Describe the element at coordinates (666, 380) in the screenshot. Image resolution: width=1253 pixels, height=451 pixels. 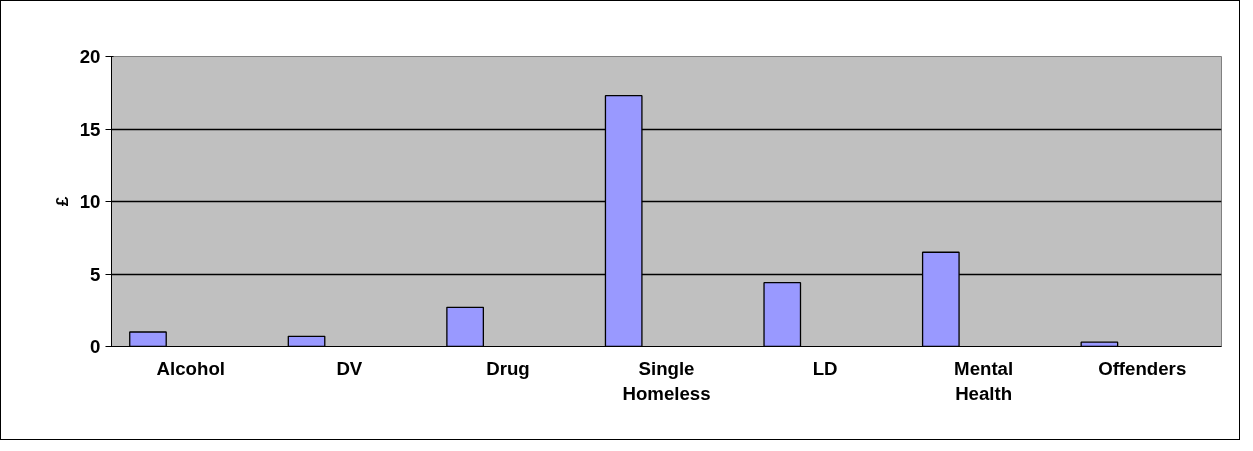
I see `x-tick-label: Single Homeless` at that location.